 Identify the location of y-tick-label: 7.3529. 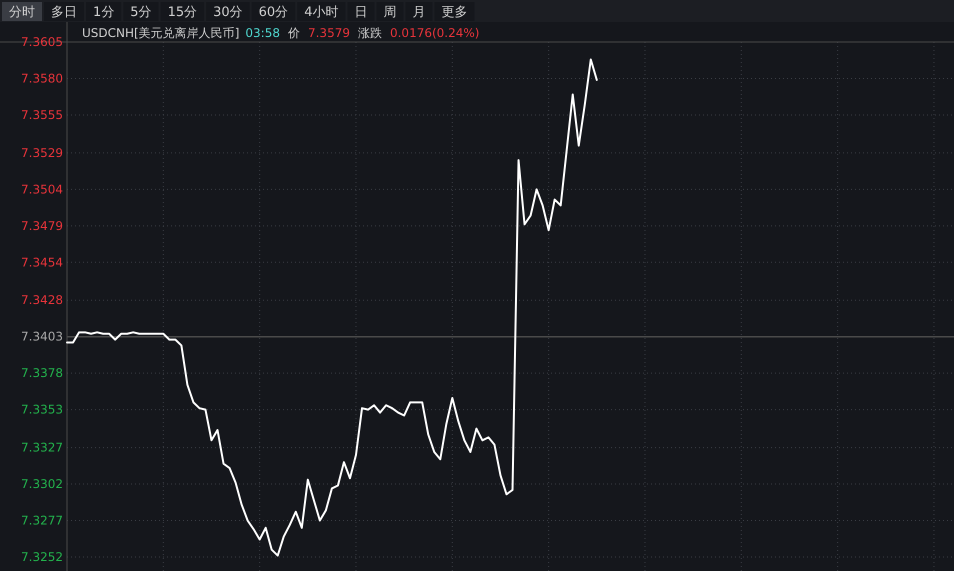
(42, 153).